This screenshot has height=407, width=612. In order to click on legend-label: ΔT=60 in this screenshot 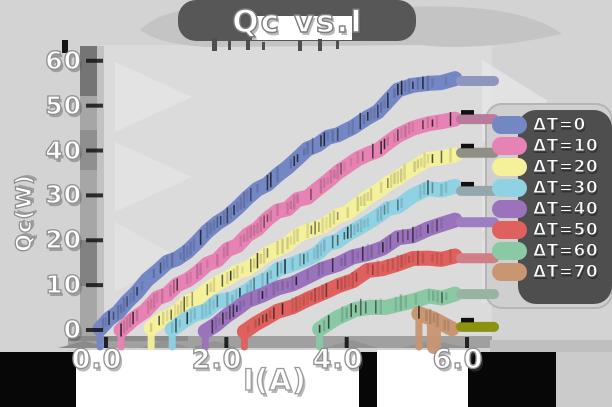, I will do `click(565, 250)`.